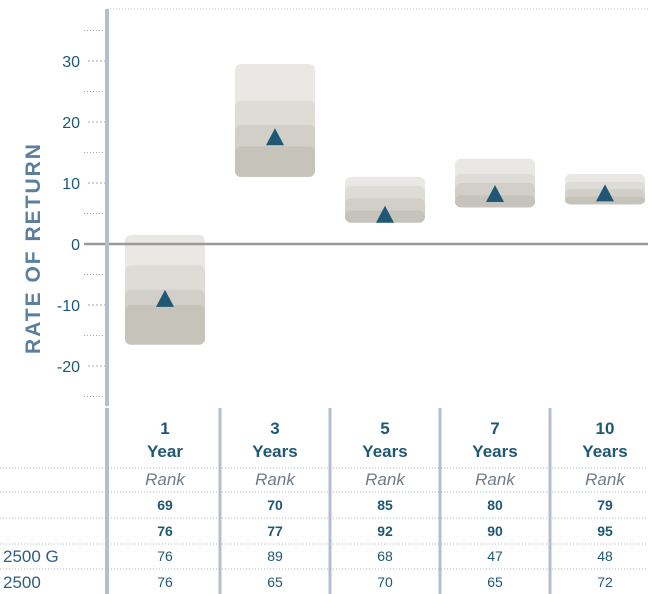 The image size is (650, 594). What do you see at coordinates (68, 306) in the screenshot?
I see `tick-label: -10` at bounding box center [68, 306].